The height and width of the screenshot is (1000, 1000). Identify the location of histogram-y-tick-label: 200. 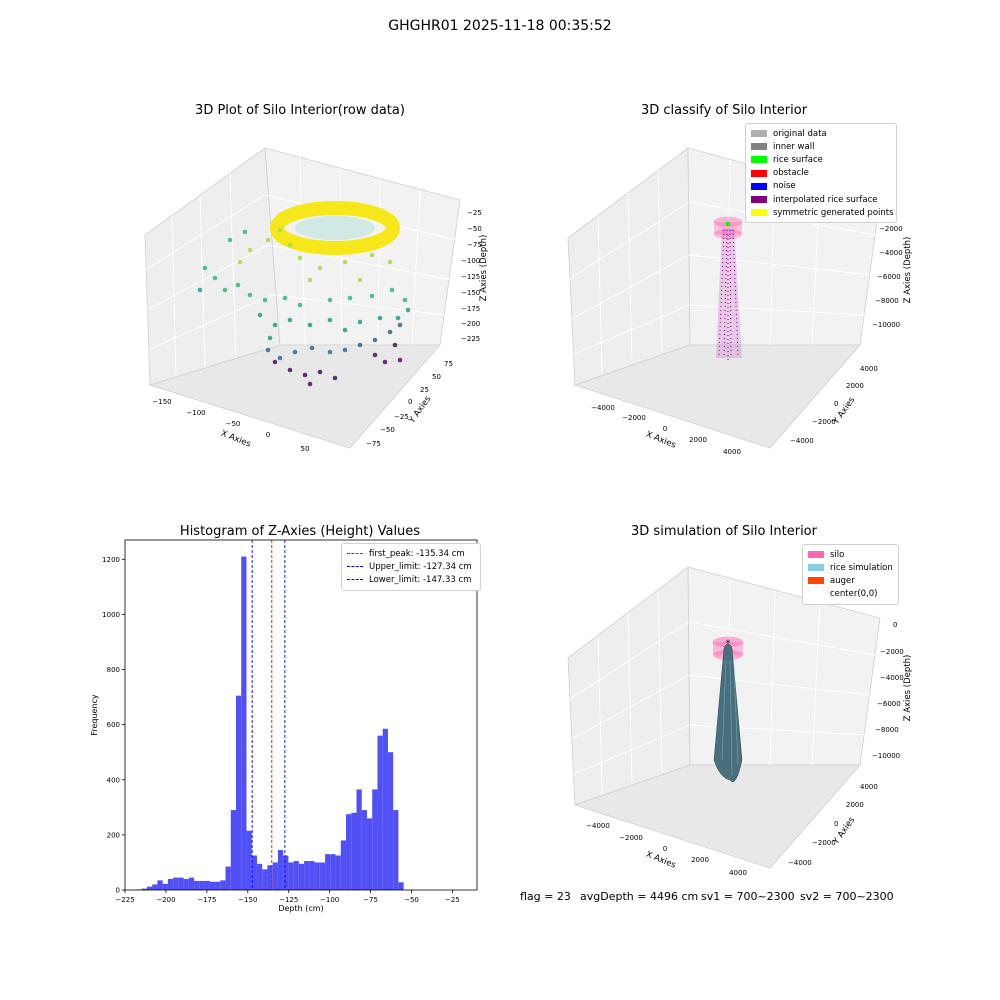
(113, 835).